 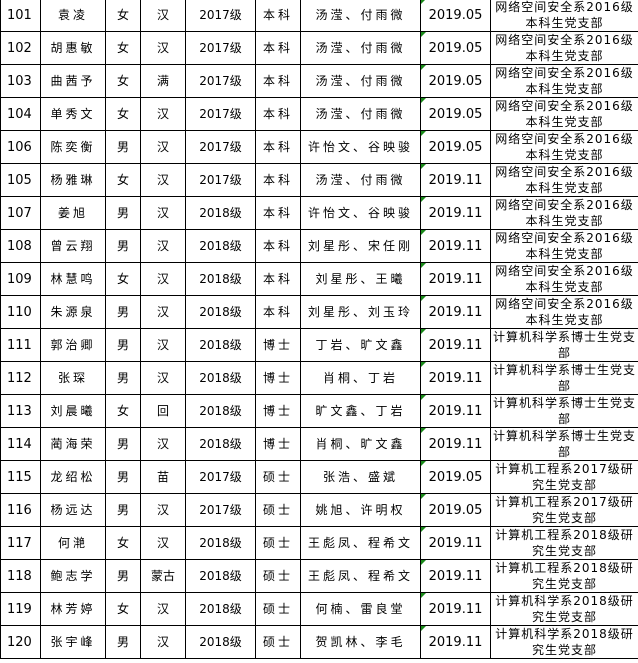 I want to click on row-number: 111, so click(x=20, y=345).